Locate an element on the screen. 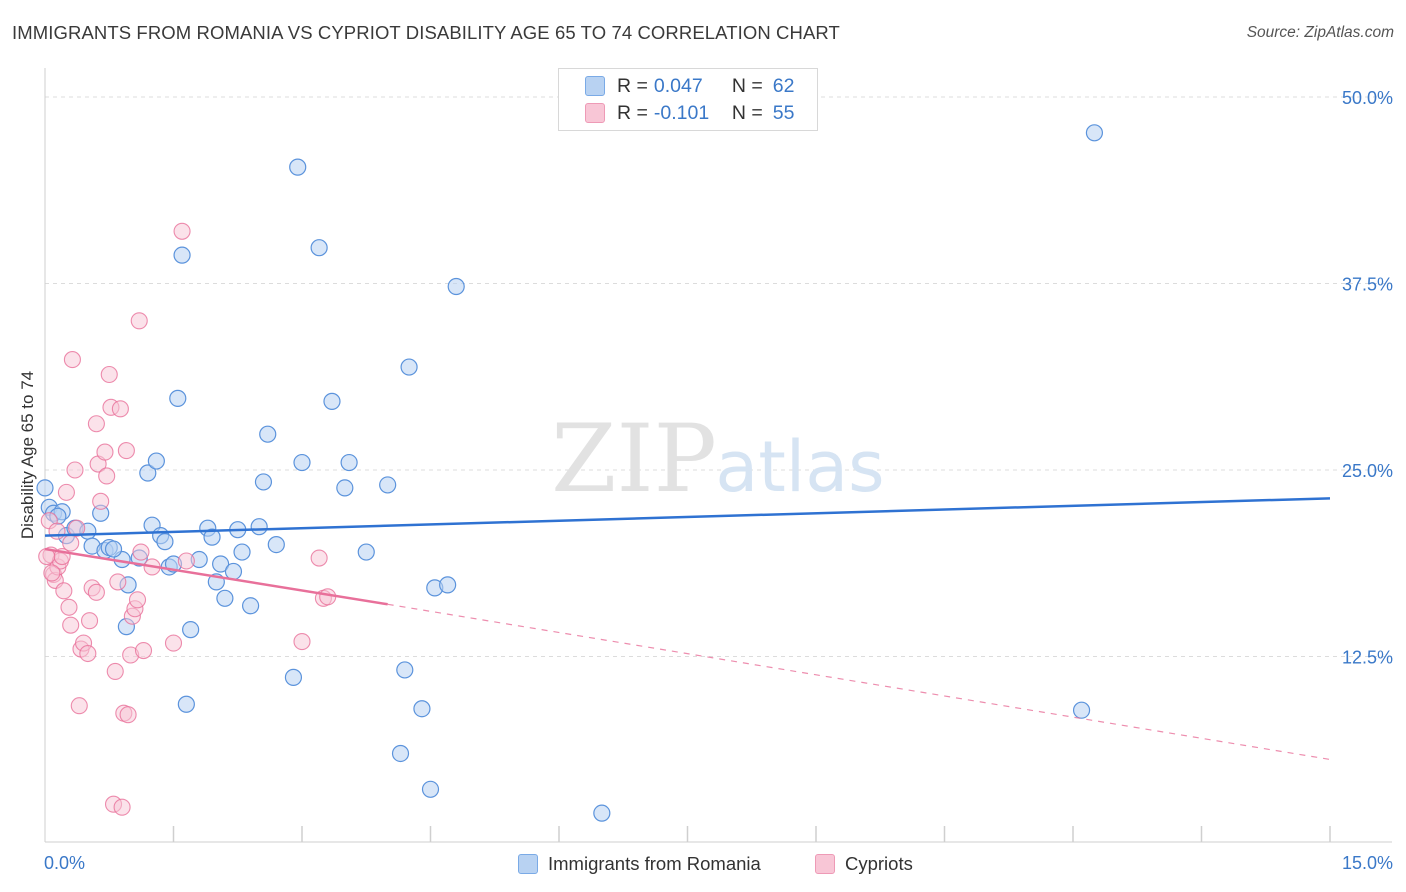  series-cypriots is located at coordinates (187, 519).